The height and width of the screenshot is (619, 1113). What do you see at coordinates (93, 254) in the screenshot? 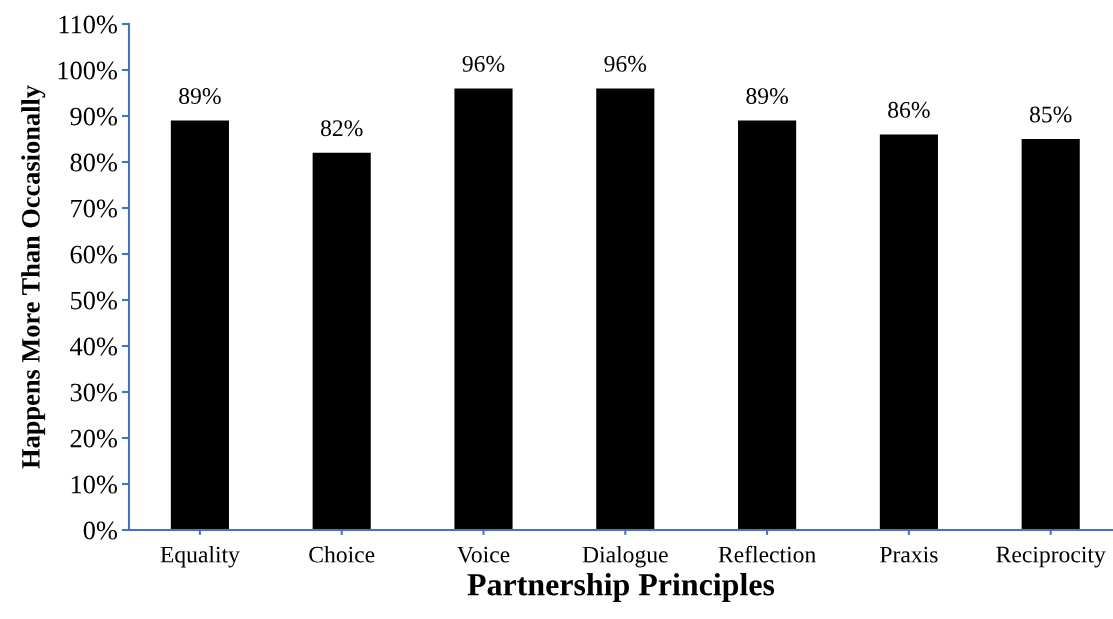
I see `y-tick-label: 60%` at bounding box center [93, 254].